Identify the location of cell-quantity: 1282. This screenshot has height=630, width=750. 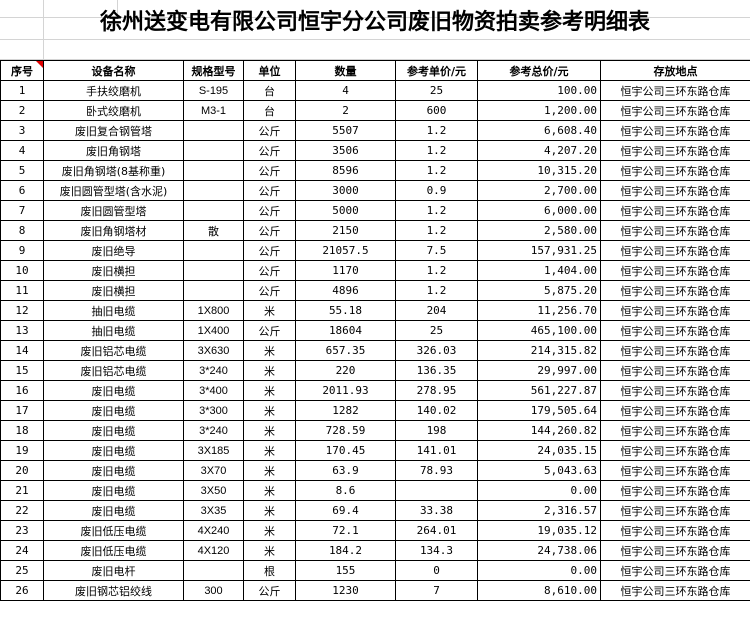
(345, 410).